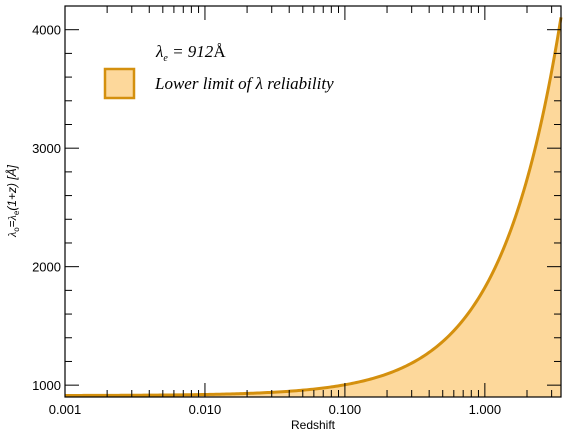 This screenshot has height=431, width=563. I want to click on y-label-sub-o: o, so click(16, 229).